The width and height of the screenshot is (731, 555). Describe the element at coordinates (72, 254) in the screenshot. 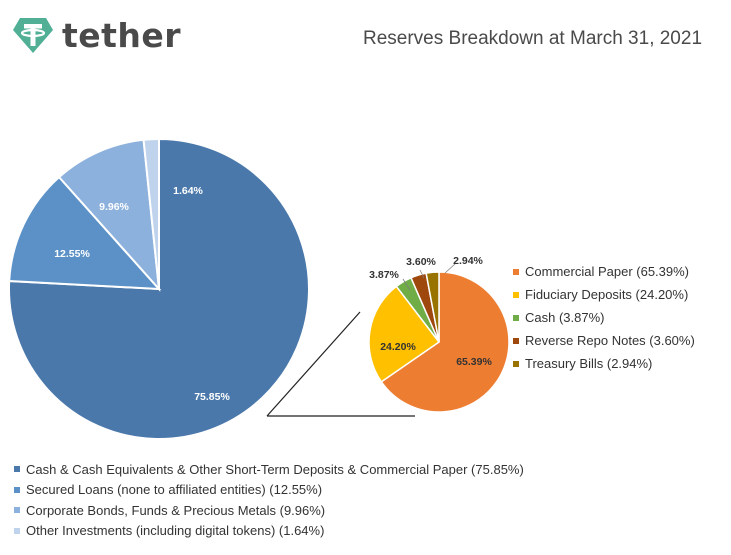

I see `main-data-label-1: 12.55%` at that location.